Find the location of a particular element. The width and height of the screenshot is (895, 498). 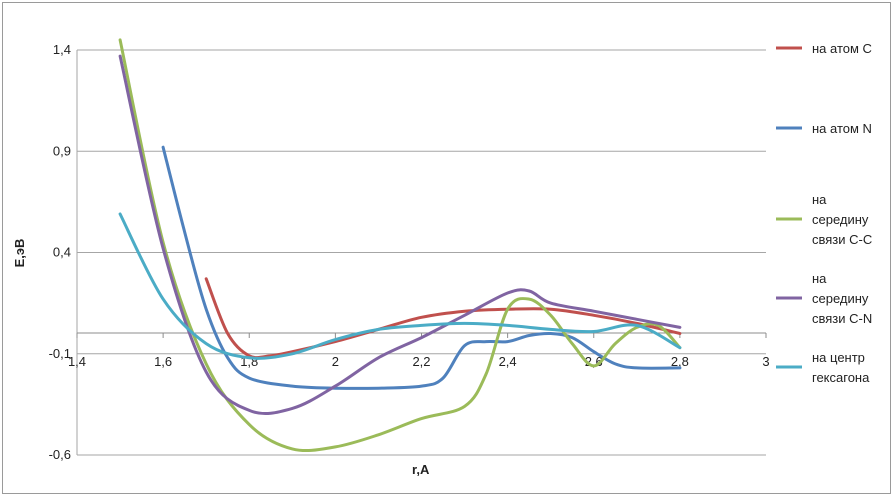

x-tick-label: 2 is located at coordinates (335, 361).